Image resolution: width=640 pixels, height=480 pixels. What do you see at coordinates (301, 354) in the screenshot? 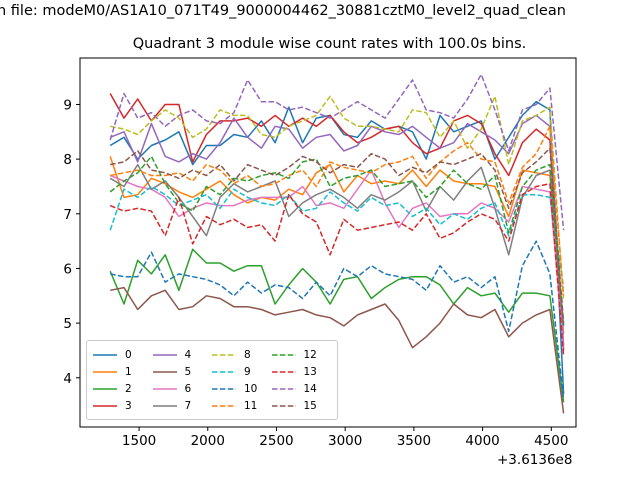
I see `legend-item: 12` at bounding box center [301, 354].